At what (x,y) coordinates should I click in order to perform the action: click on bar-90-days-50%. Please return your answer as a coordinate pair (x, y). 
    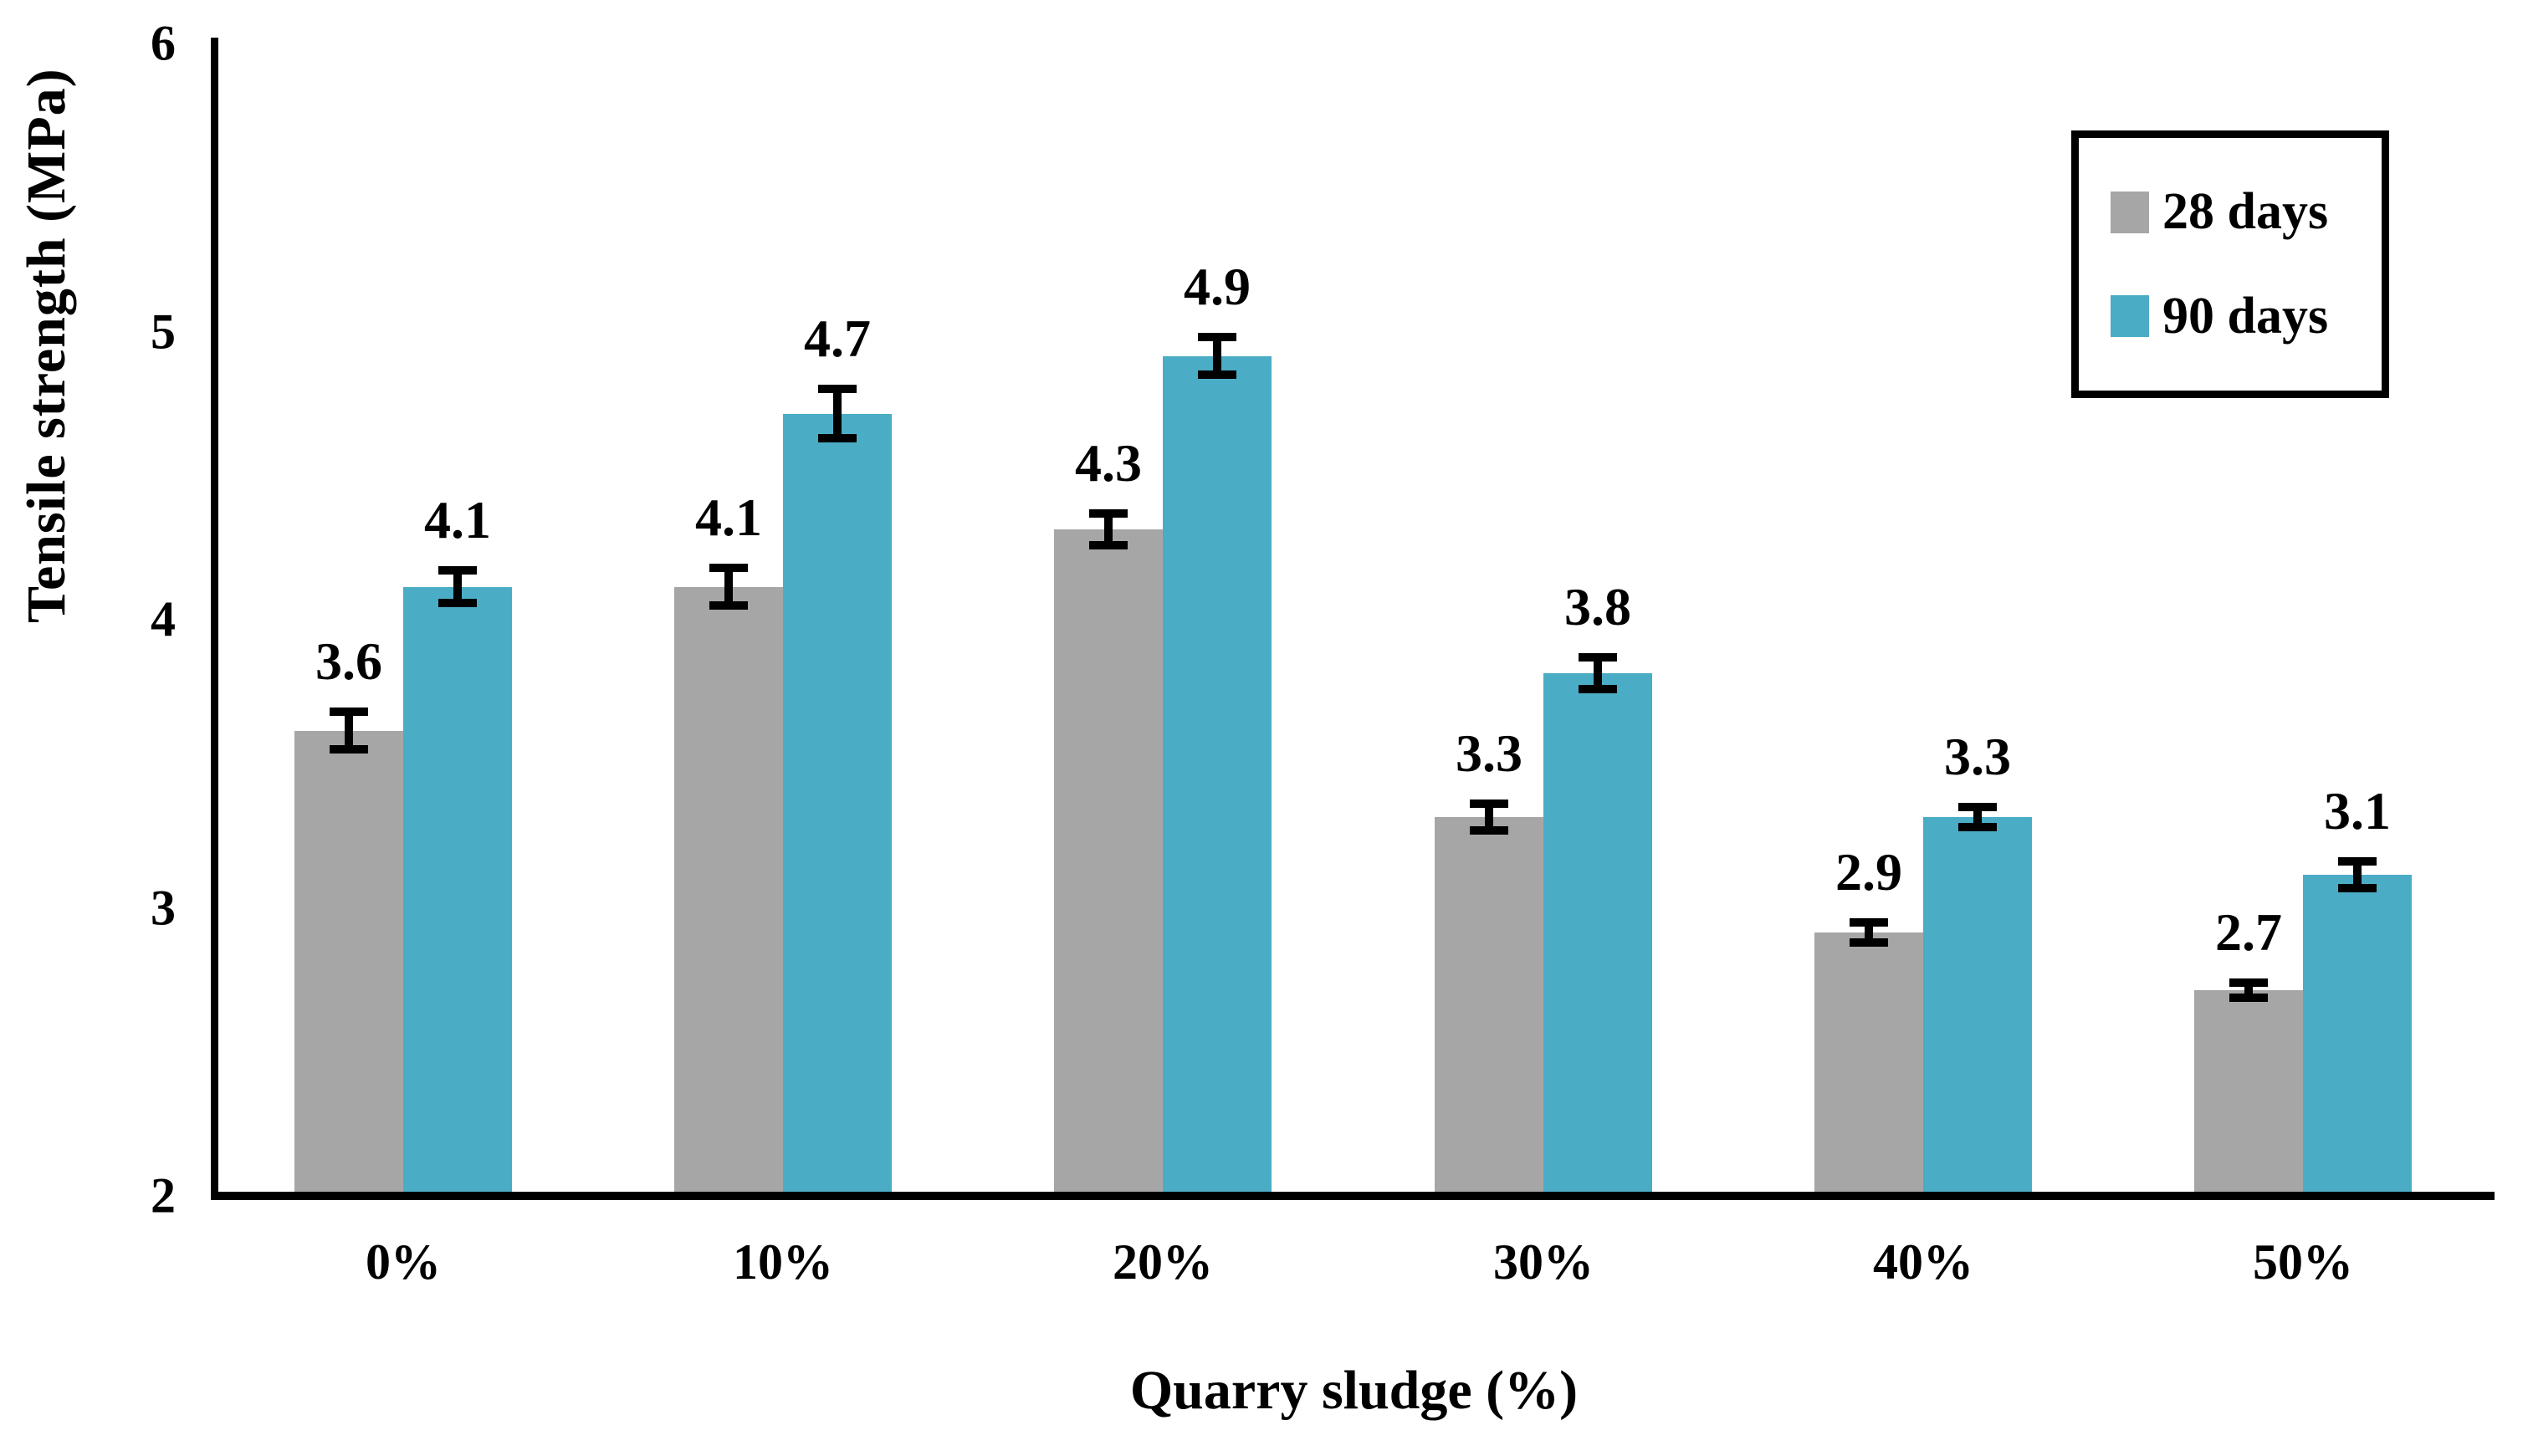
    Looking at the image, I should click on (2358, 1033).